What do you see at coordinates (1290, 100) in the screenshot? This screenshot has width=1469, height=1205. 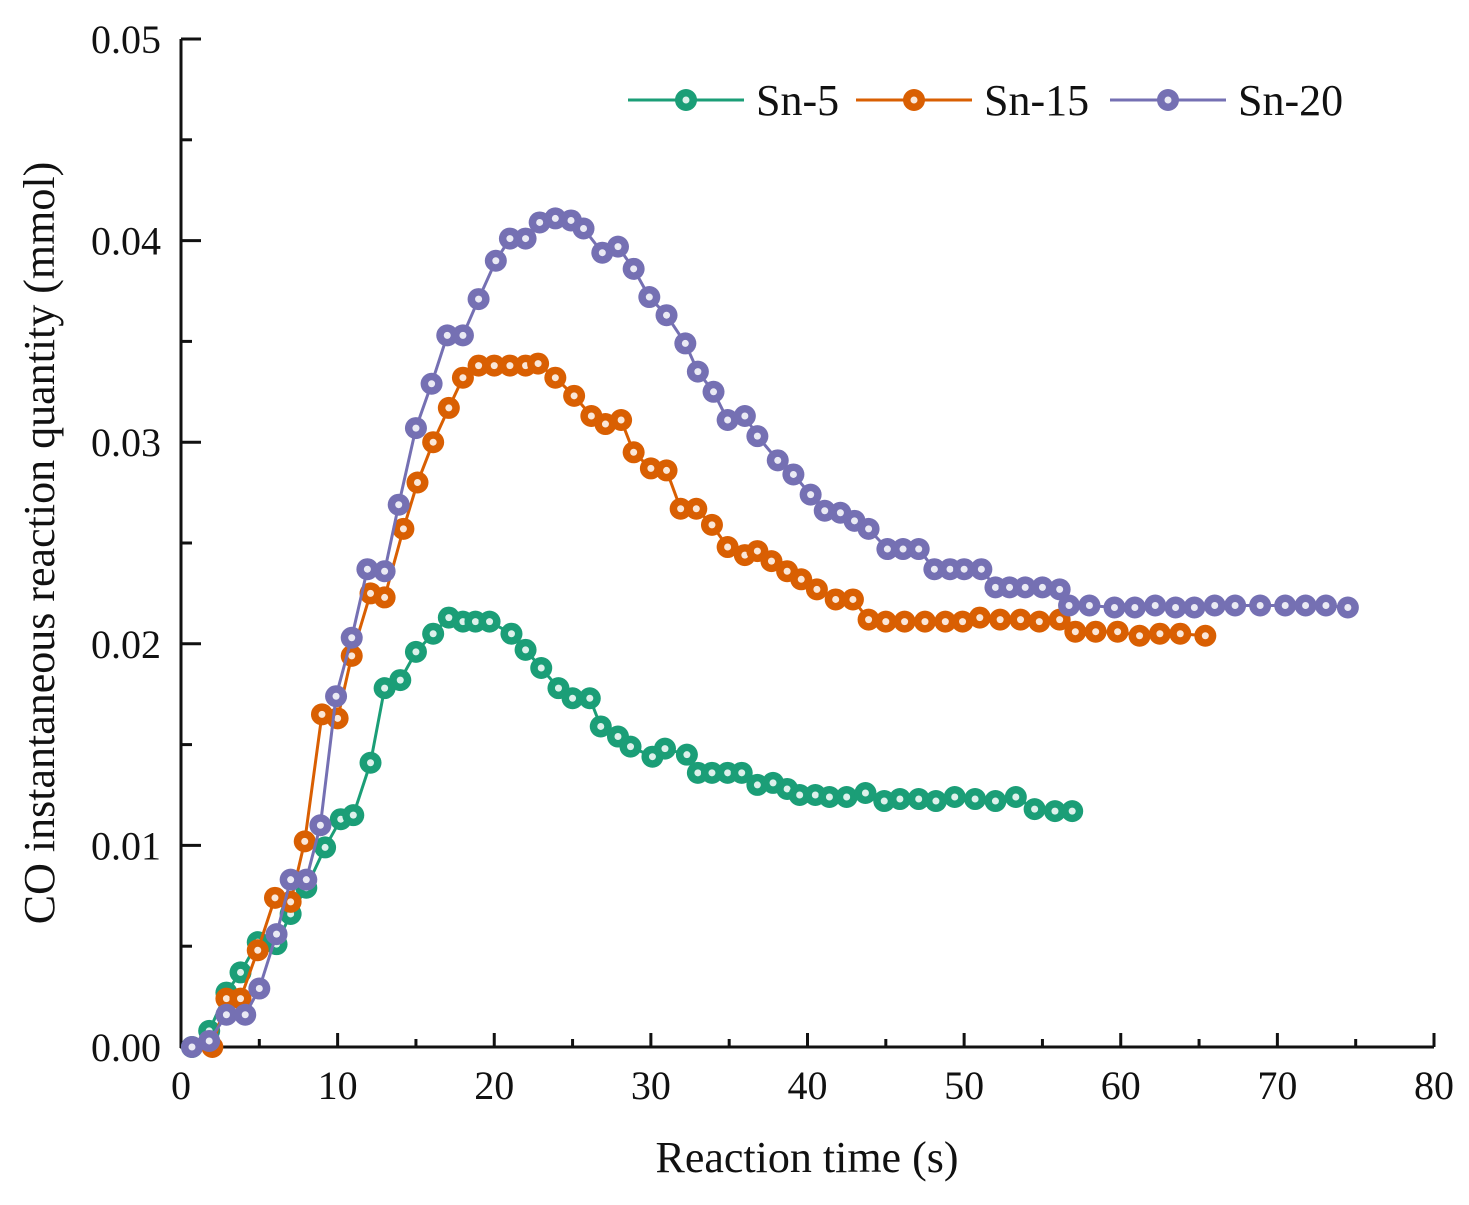 I see `legend-label: Sn-20` at bounding box center [1290, 100].